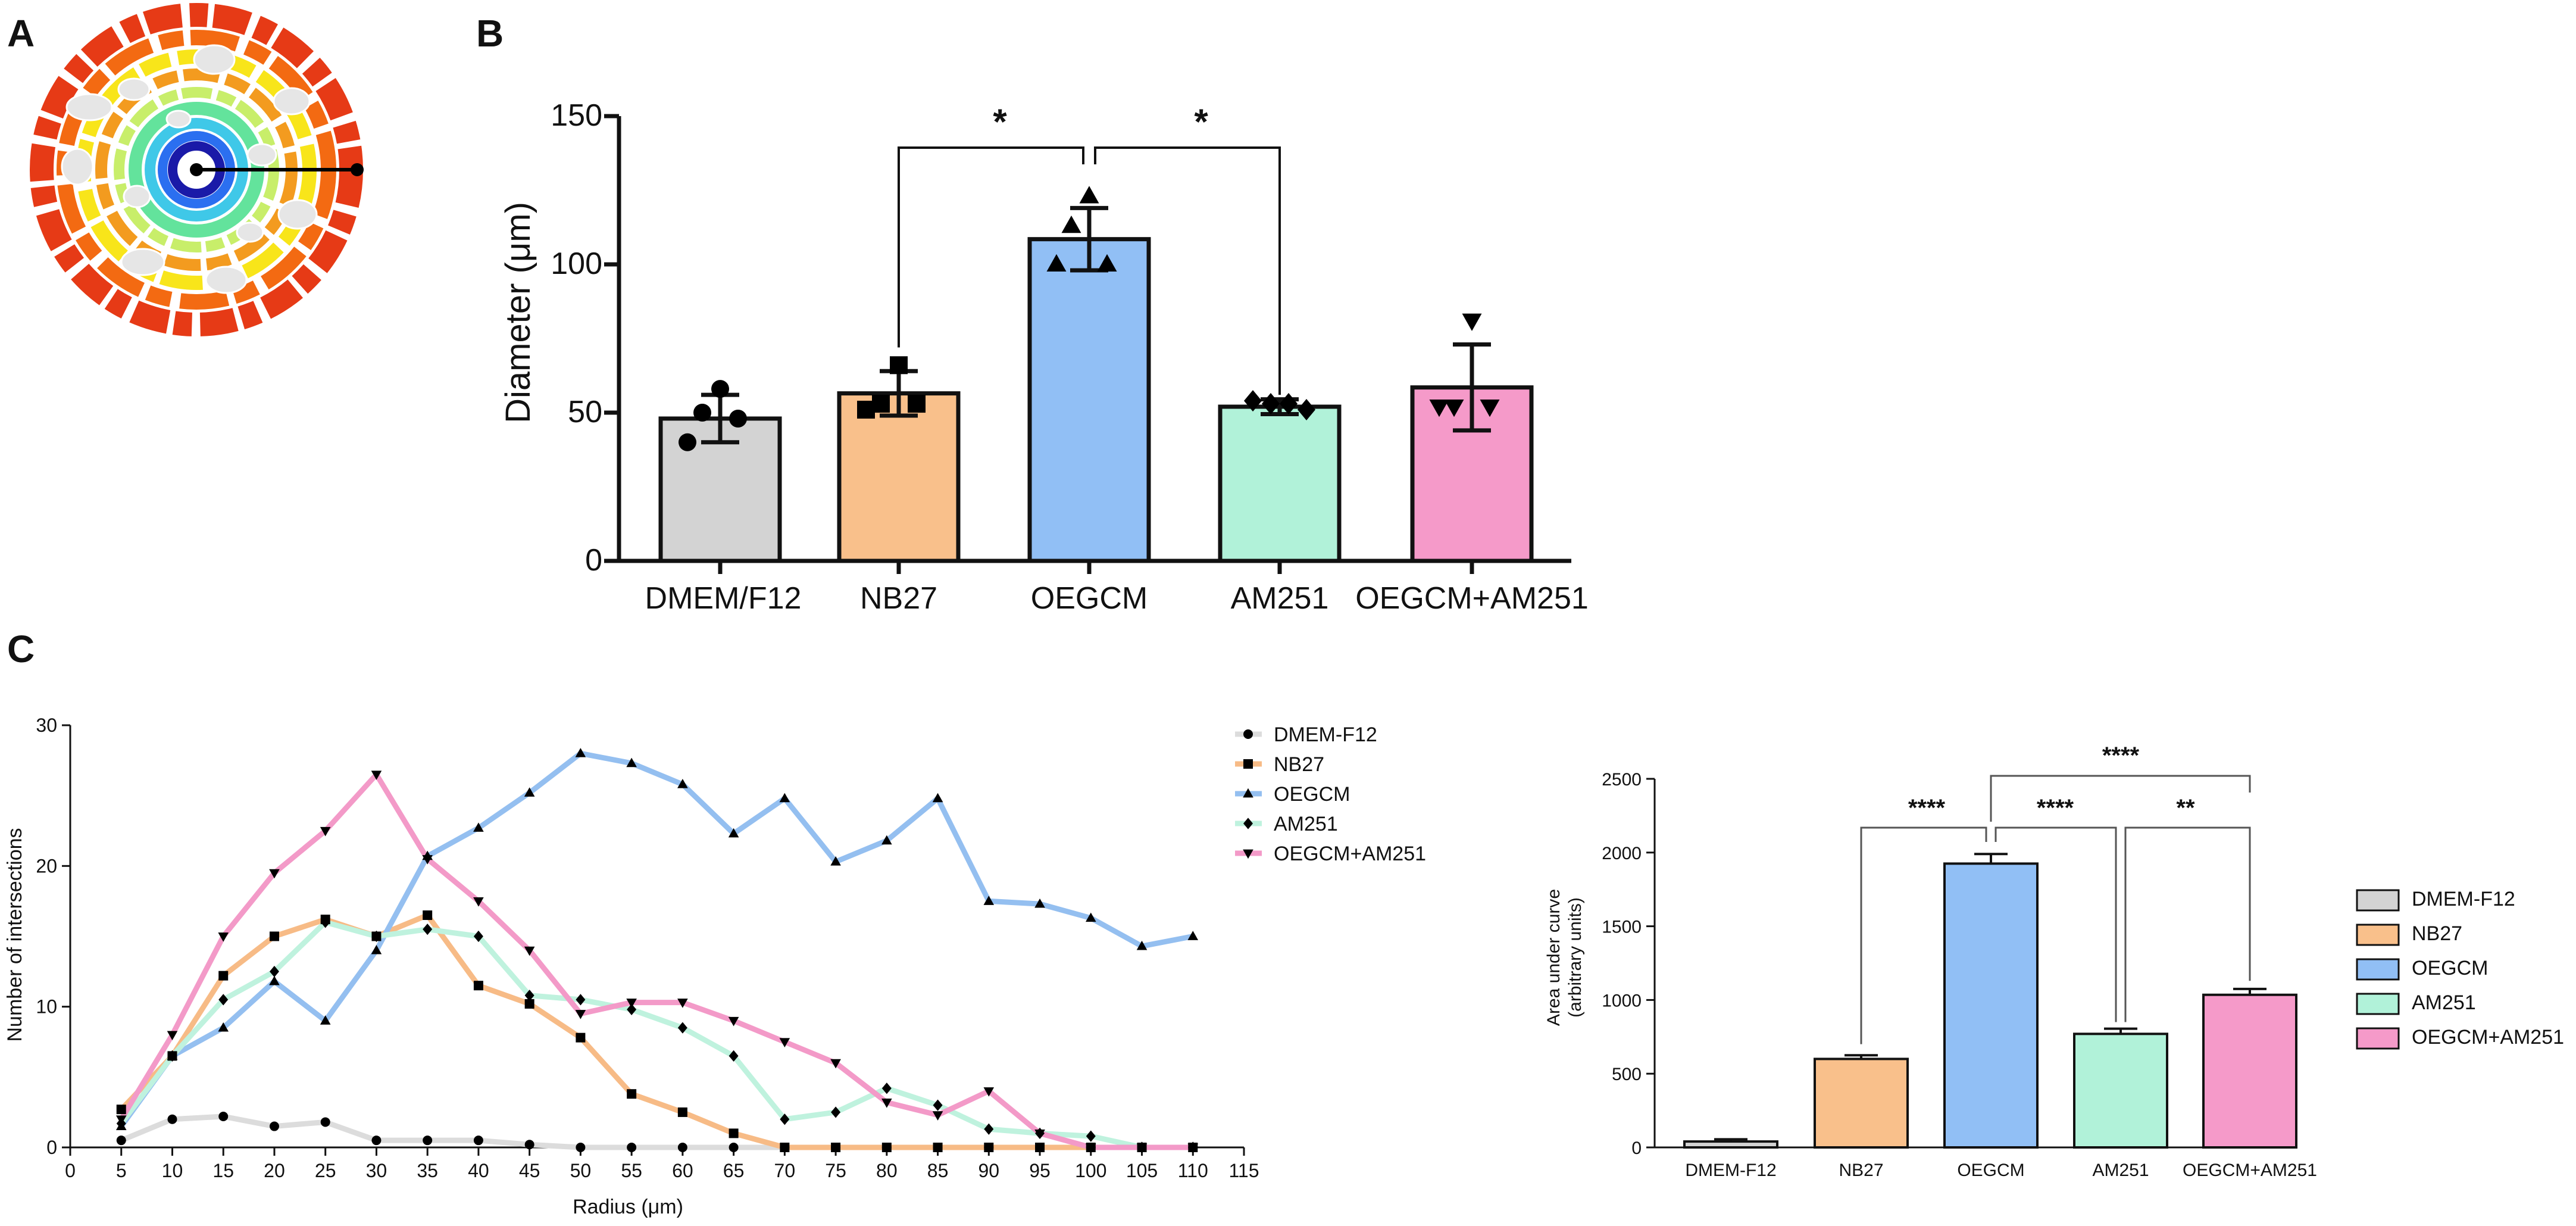  Describe the element at coordinates (46, 865) in the screenshot. I see `c1-ytick-label: 20` at that location.